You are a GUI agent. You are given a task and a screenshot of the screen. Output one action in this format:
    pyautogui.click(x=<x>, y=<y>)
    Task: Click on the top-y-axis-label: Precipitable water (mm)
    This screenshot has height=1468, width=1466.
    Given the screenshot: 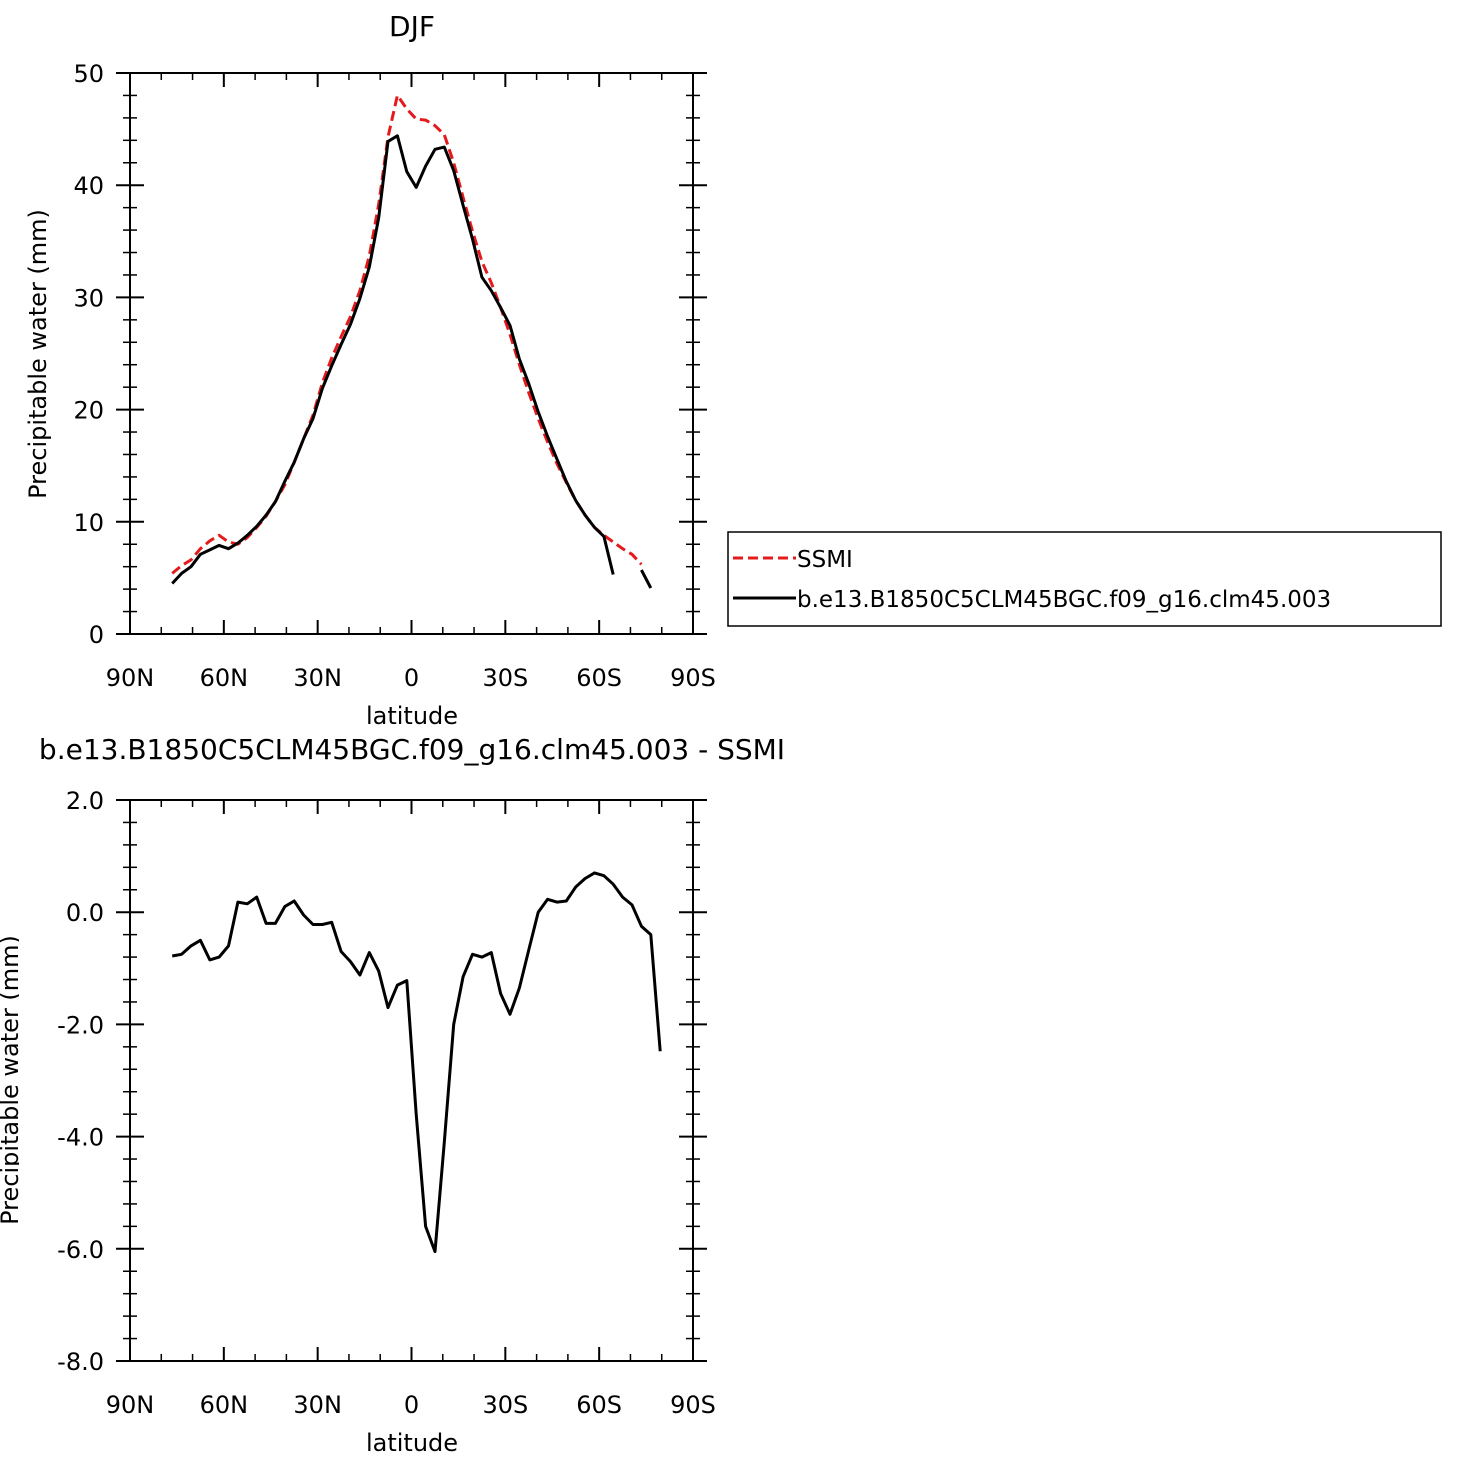 What is the action you would take?
    pyautogui.click(x=38, y=354)
    